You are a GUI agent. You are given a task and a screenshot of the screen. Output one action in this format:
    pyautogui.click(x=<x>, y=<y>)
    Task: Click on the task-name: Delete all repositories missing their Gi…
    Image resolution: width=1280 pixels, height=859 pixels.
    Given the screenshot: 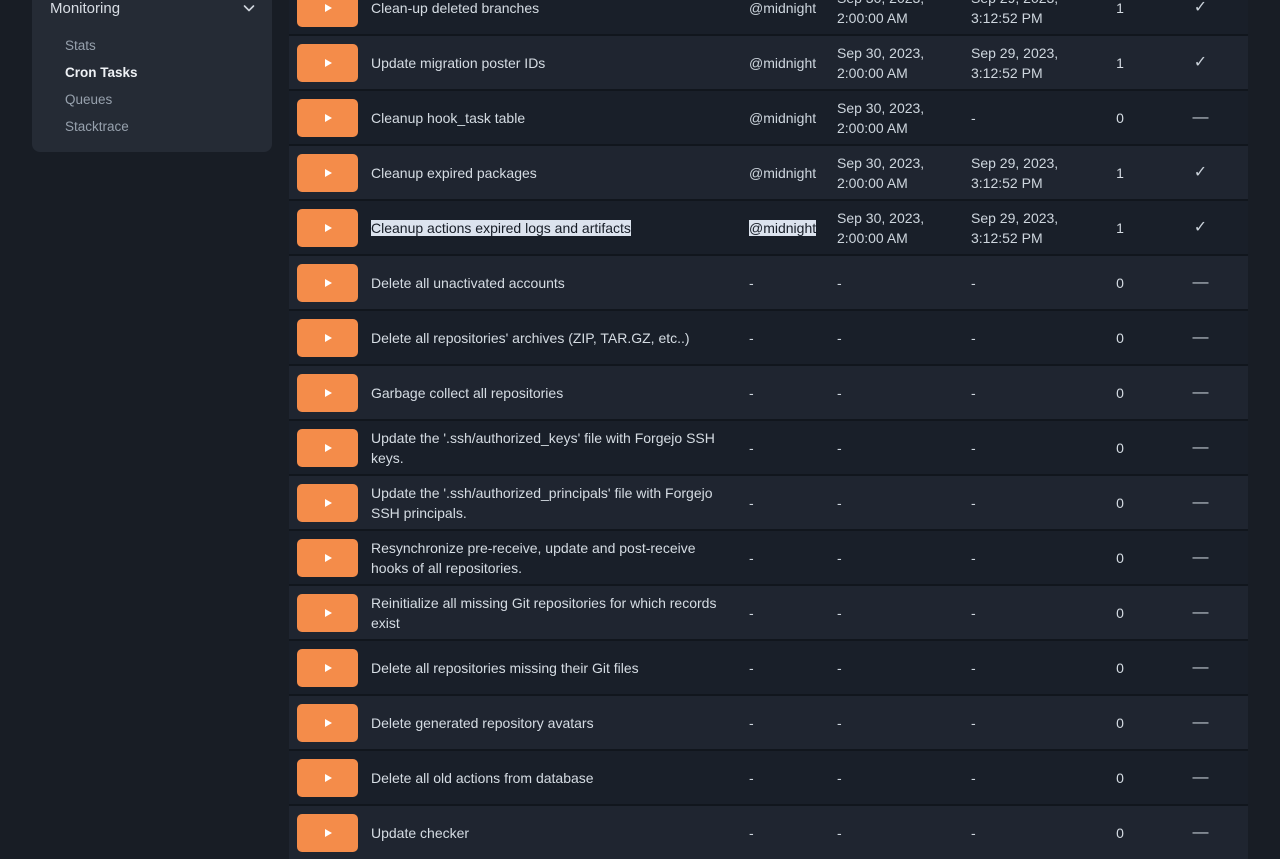 What is the action you would take?
    pyautogui.click(x=505, y=667)
    